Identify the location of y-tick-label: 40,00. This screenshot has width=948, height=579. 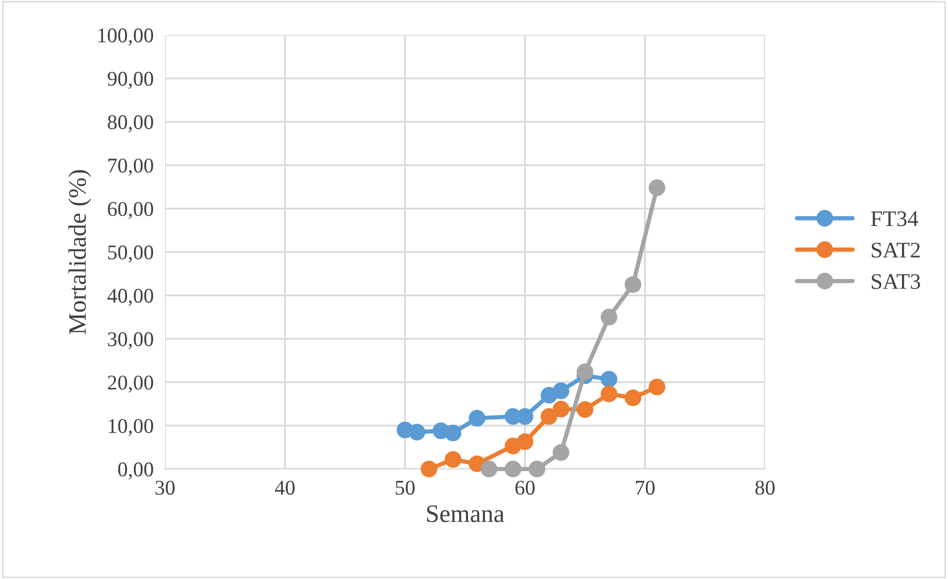
(130, 297).